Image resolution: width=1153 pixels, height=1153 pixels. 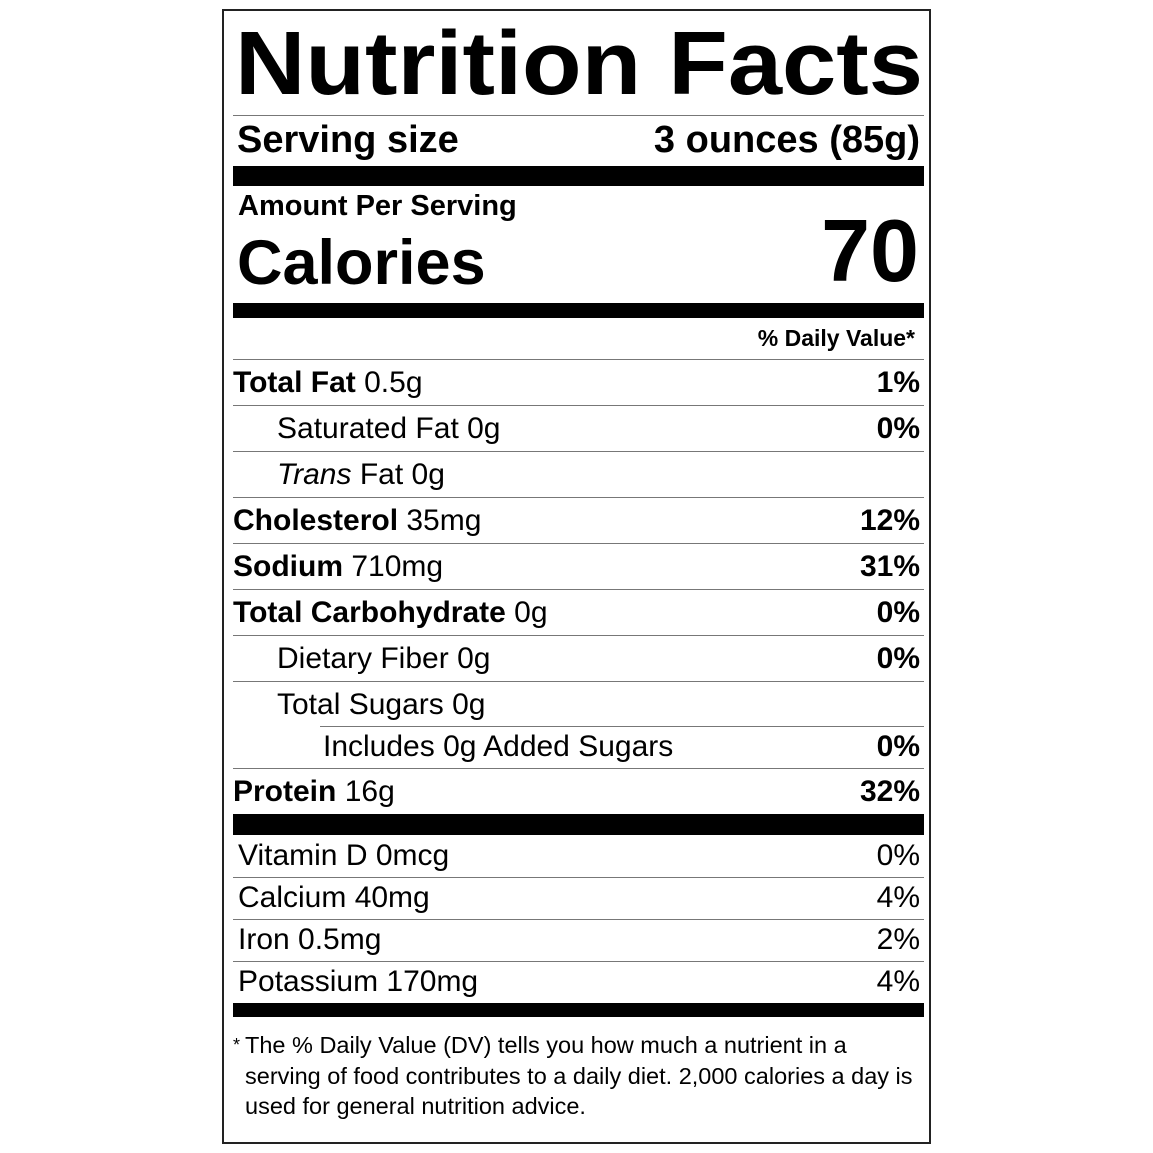 I want to click on nutrient-name: Protein, so click(x=285, y=791).